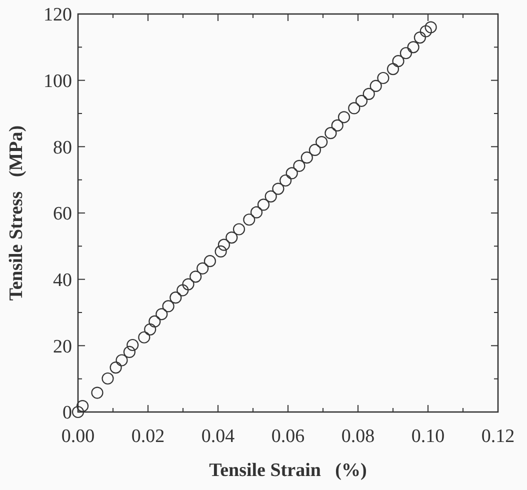 The image size is (527, 490). I want to click on x-tick-label: 0.10, so click(428, 436).